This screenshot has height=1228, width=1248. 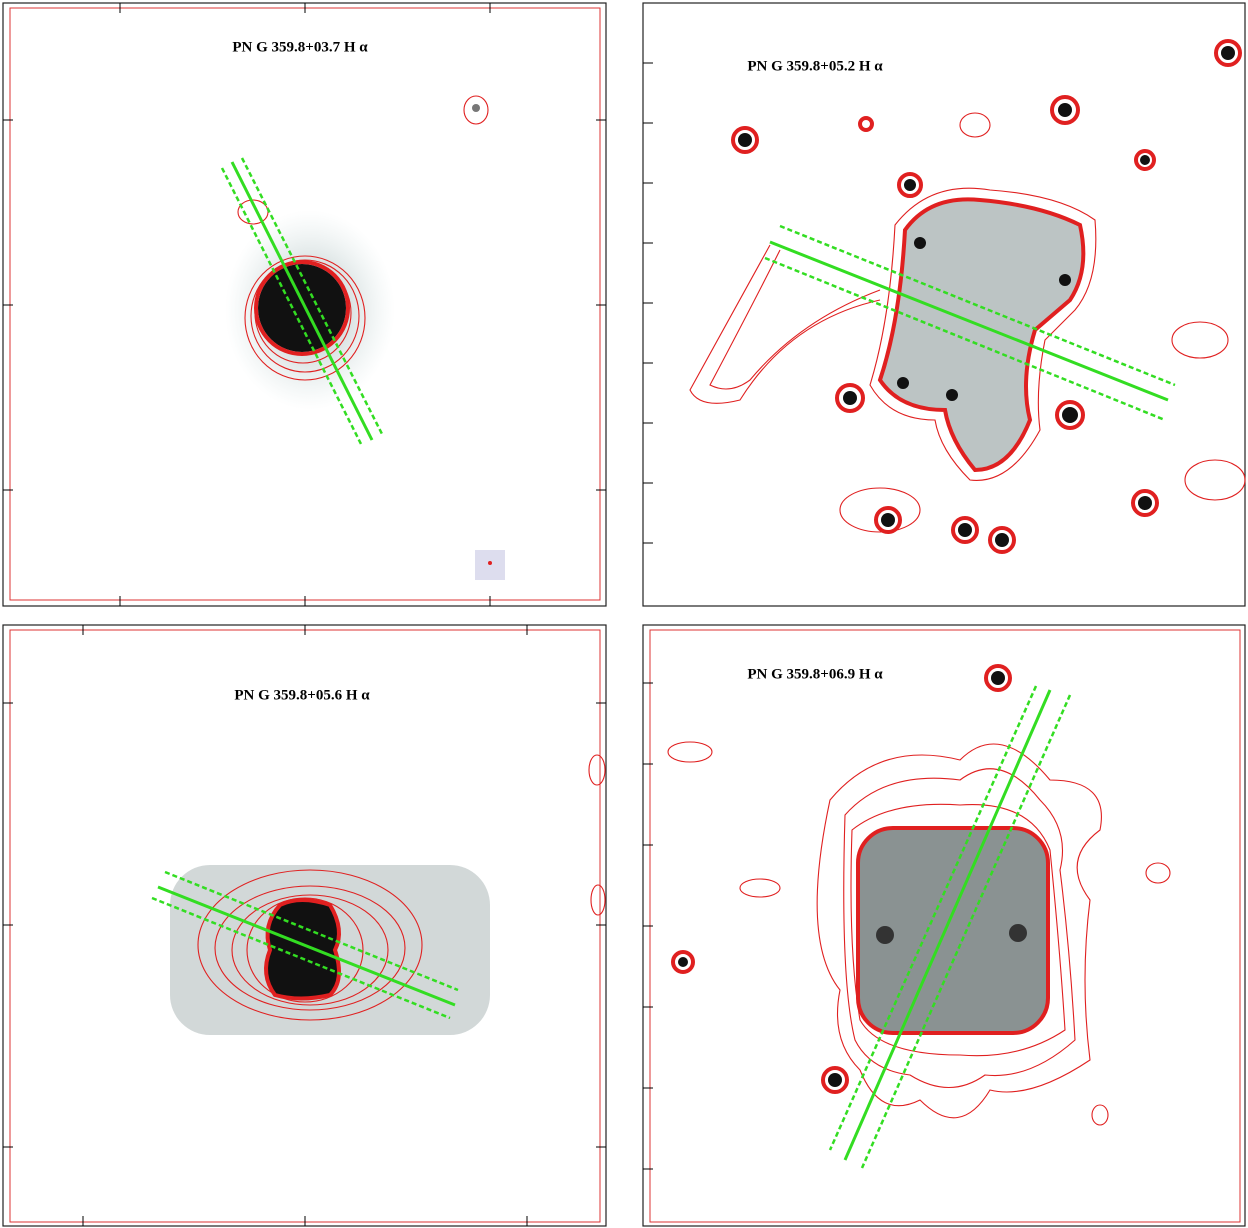 What do you see at coordinates (815, 674) in the screenshot?
I see `panel-title: PN G 359.8+06.9 H α` at bounding box center [815, 674].